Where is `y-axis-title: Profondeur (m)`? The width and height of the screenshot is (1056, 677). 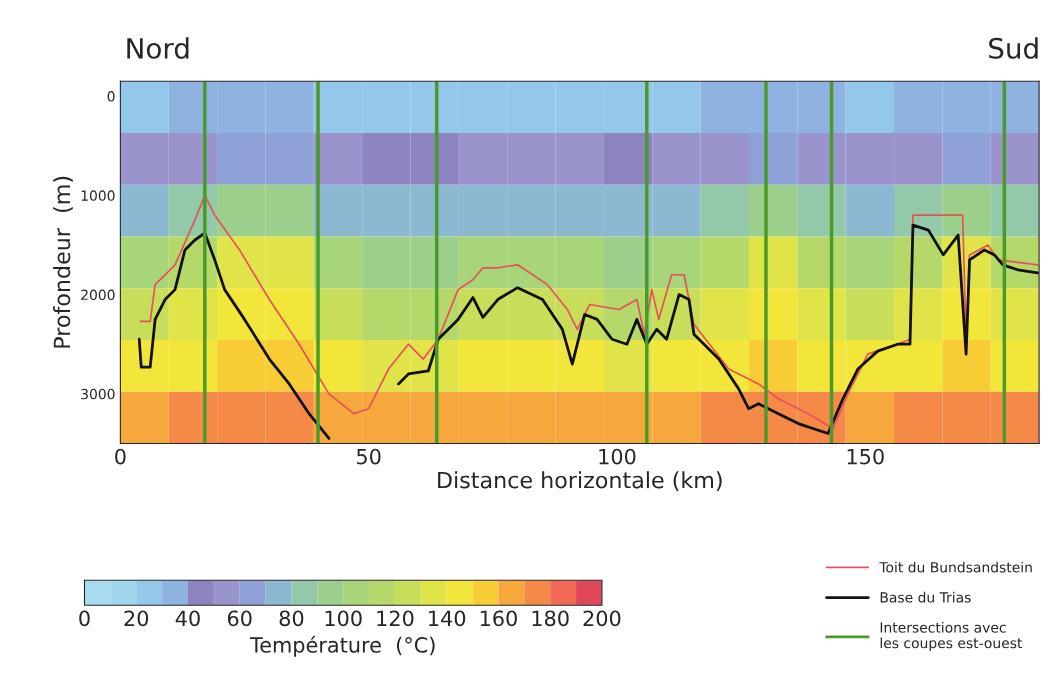
y-axis-title: Profondeur (m) is located at coordinates (63, 262).